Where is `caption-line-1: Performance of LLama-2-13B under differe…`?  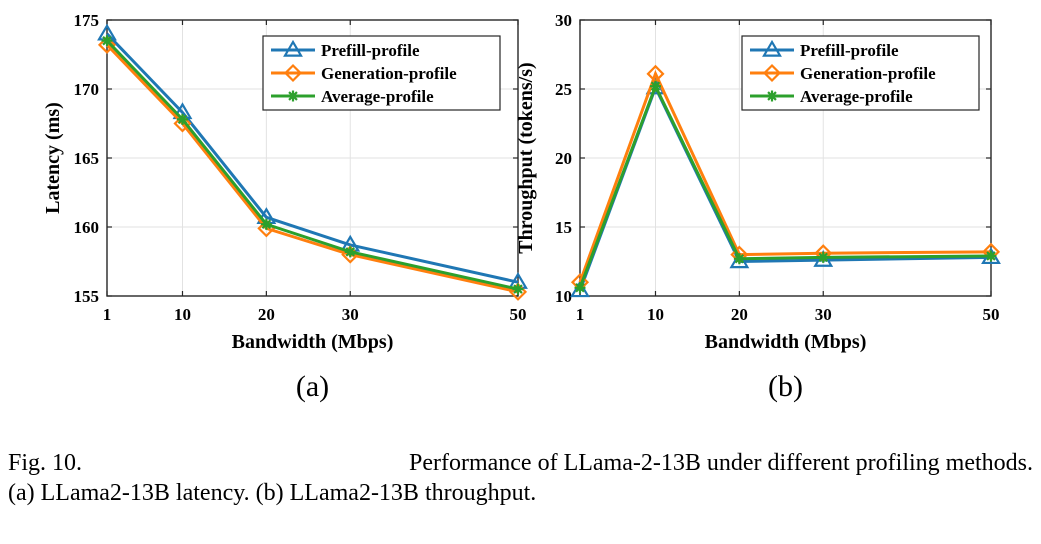
caption-line-1: Performance of LLama-2-13B under differe… is located at coordinates (720, 463).